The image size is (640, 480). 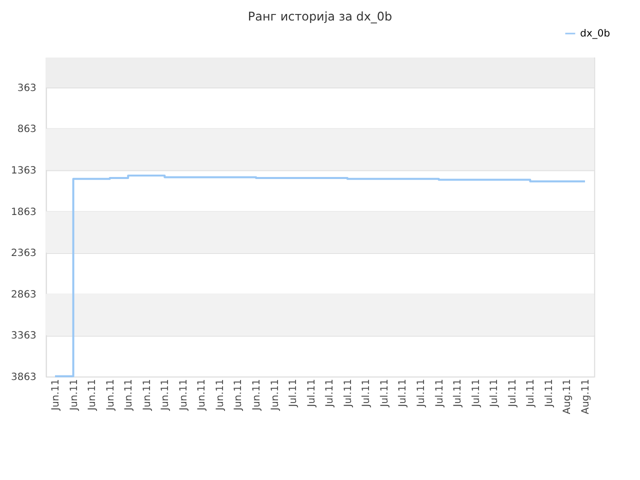 I want to click on legend-label: dx_0b, so click(x=595, y=34).